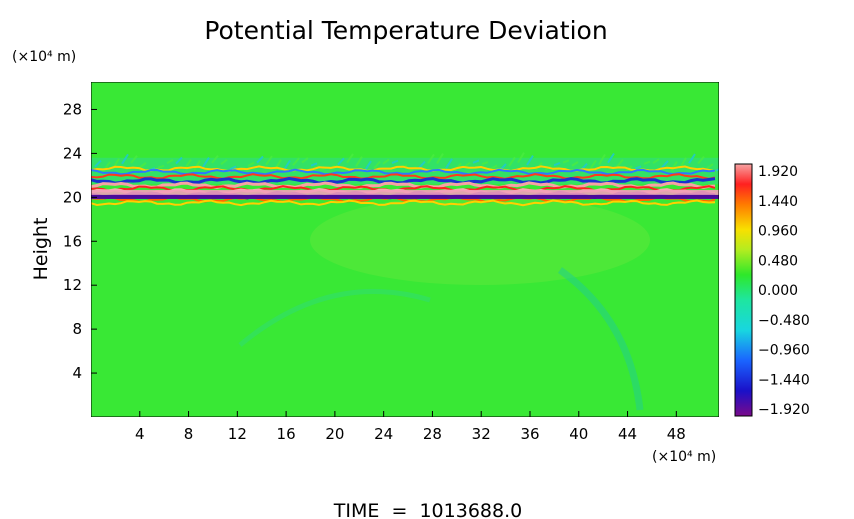 This screenshot has width=854, height=519. What do you see at coordinates (784, 321) in the screenshot?
I see `colorbar-label: −0.480` at bounding box center [784, 321].